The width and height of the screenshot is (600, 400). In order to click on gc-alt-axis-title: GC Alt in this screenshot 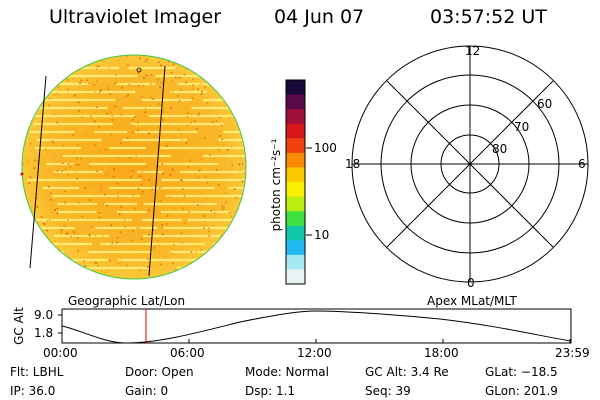, I will do `click(19, 326)`.